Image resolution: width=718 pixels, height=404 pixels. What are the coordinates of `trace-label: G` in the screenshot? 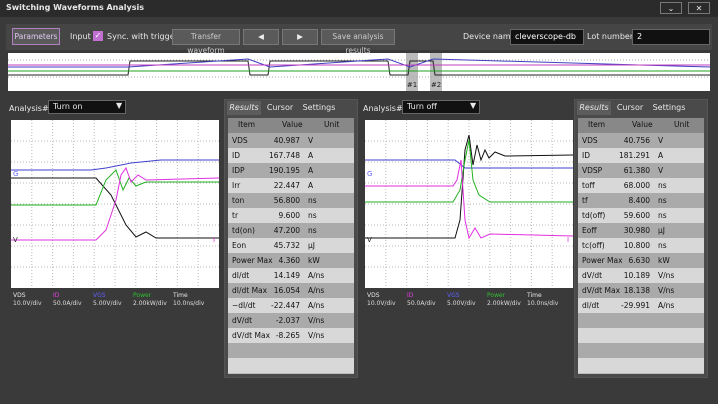 It's located at (369, 174).